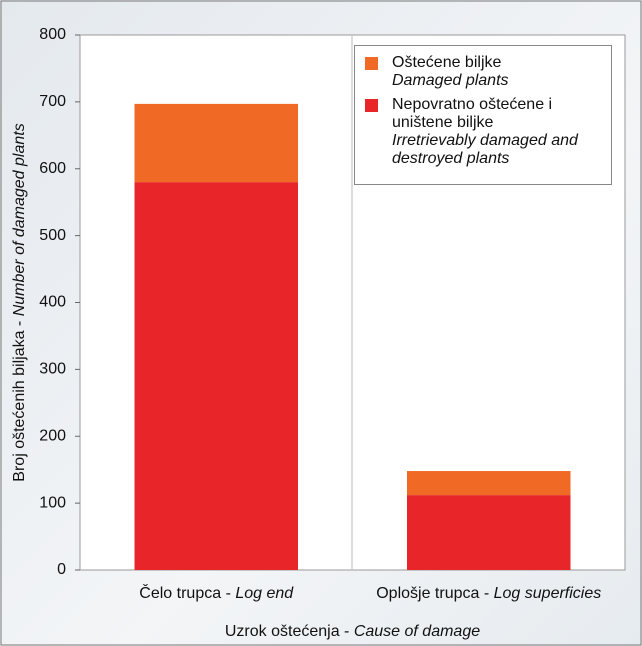 This screenshot has height=646, width=642. What do you see at coordinates (450, 80) in the screenshot?
I see `legend-label-en: Damaged plants` at bounding box center [450, 80].